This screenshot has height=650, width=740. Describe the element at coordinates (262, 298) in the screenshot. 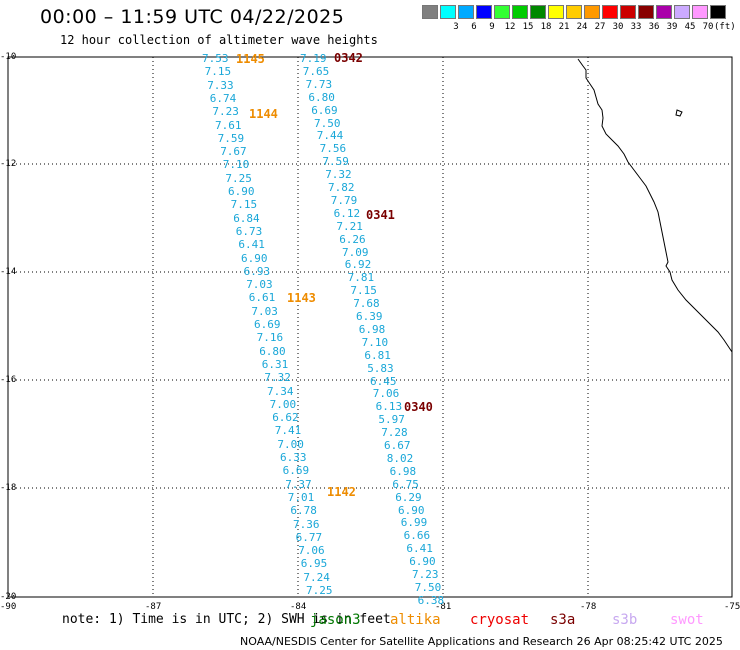

I see `wave-height-value: 6.61` at that location.